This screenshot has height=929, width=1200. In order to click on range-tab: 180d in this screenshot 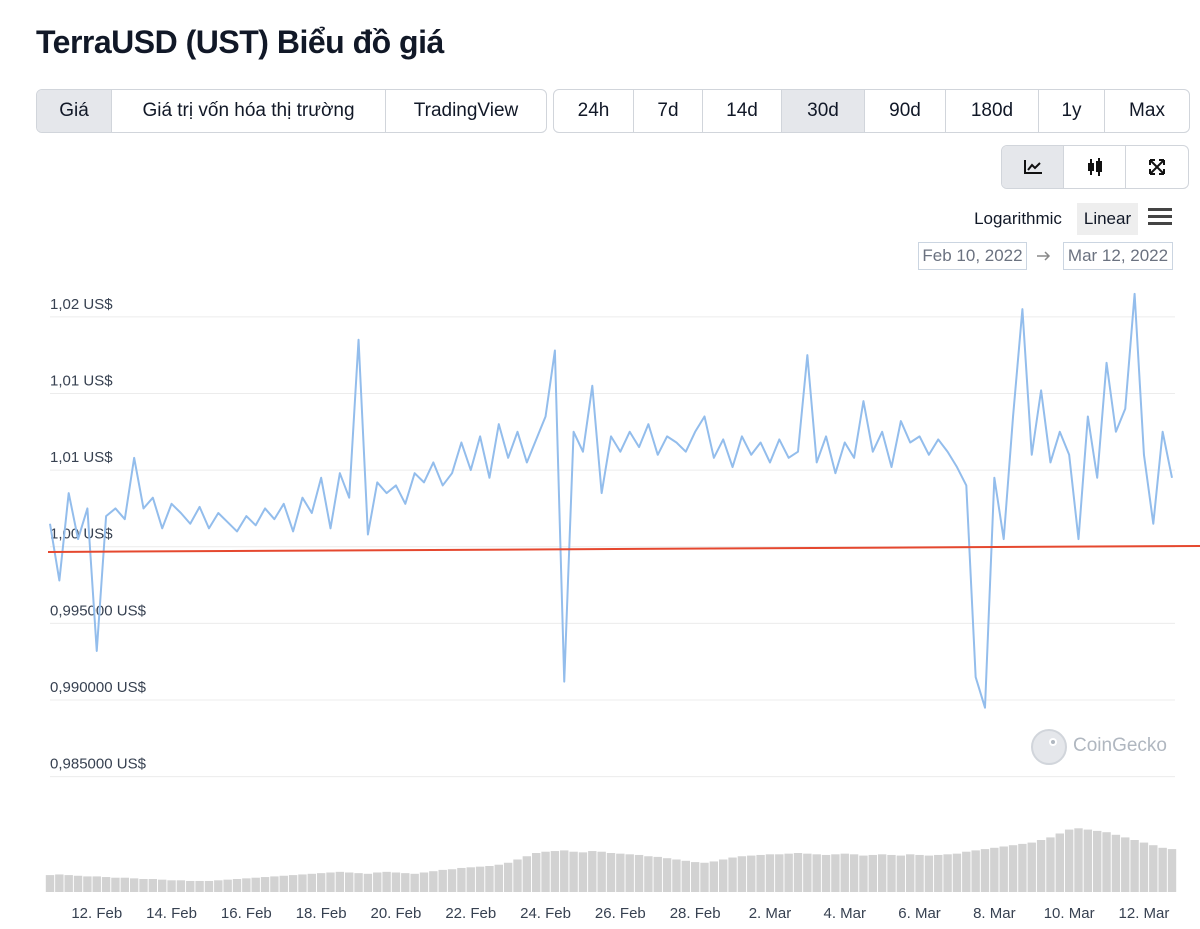, I will do `click(992, 111)`.